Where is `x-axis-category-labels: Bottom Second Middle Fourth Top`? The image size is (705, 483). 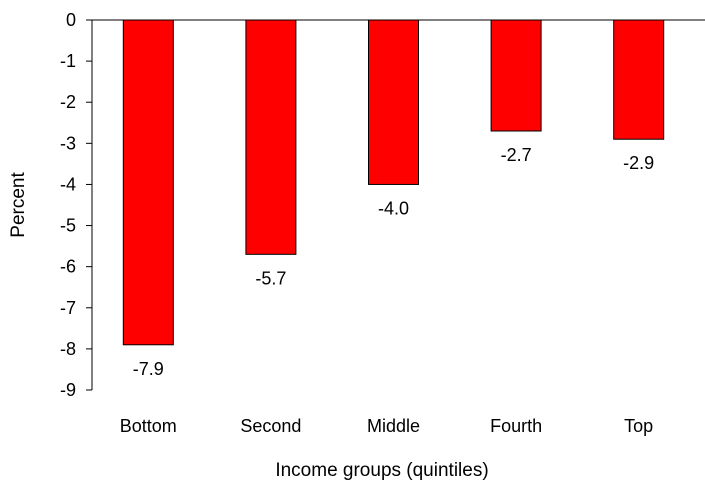
x-axis-category-labels: Bottom Second Middle Fourth Top is located at coordinates (386, 426).